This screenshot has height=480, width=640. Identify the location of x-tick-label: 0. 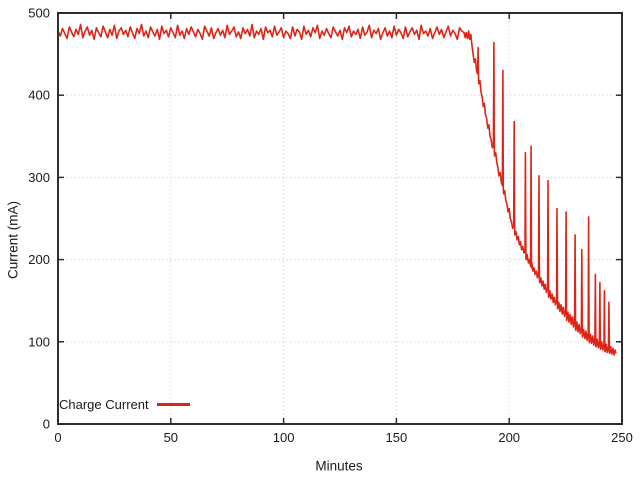
(57, 437).